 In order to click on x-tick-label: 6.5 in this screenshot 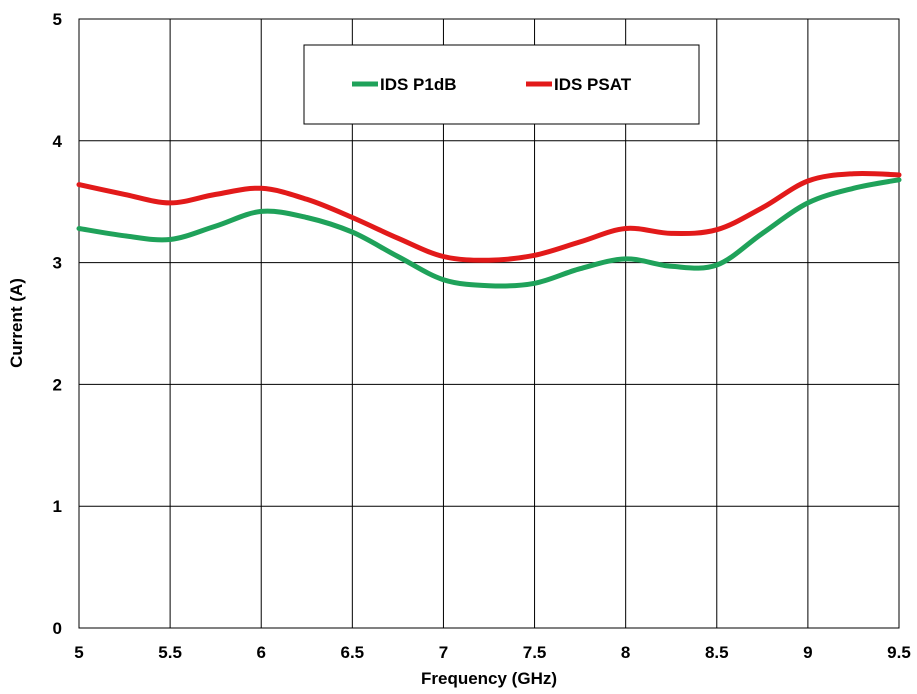, I will do `click(353, 652)`.